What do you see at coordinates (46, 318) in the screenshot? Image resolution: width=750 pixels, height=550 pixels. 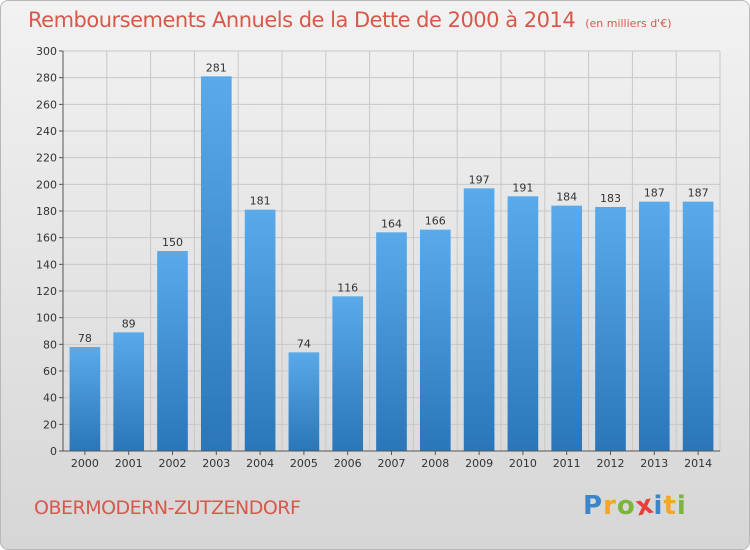 I see `y-tick-label: 100` at bounding box center [46, 318].